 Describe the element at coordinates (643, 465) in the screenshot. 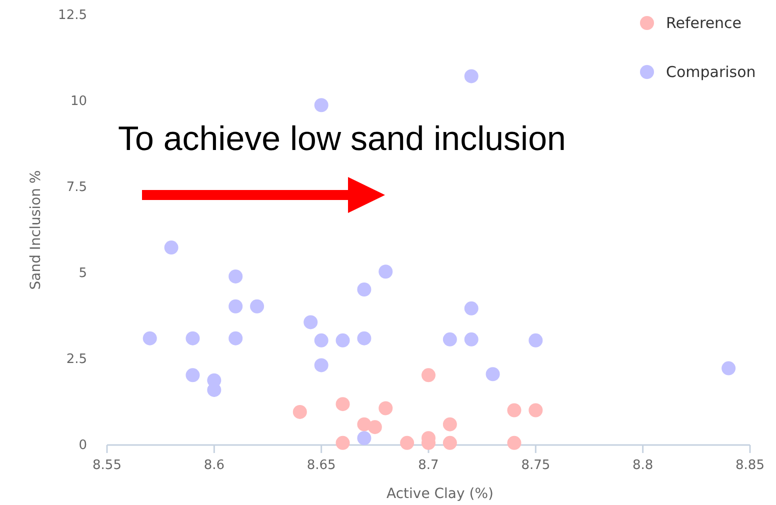

I see `x-tick-label: 8.8` at that location.